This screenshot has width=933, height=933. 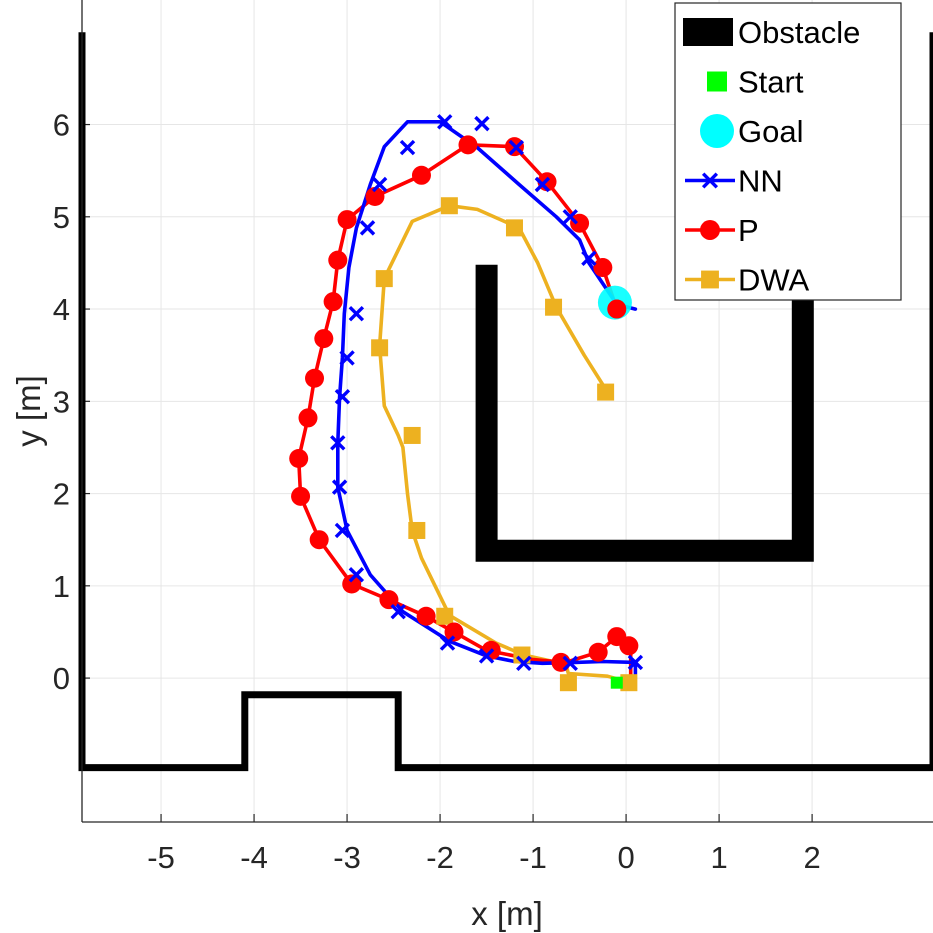 I want to click on legend-label: Obstacle, so click(x=799, y=32).